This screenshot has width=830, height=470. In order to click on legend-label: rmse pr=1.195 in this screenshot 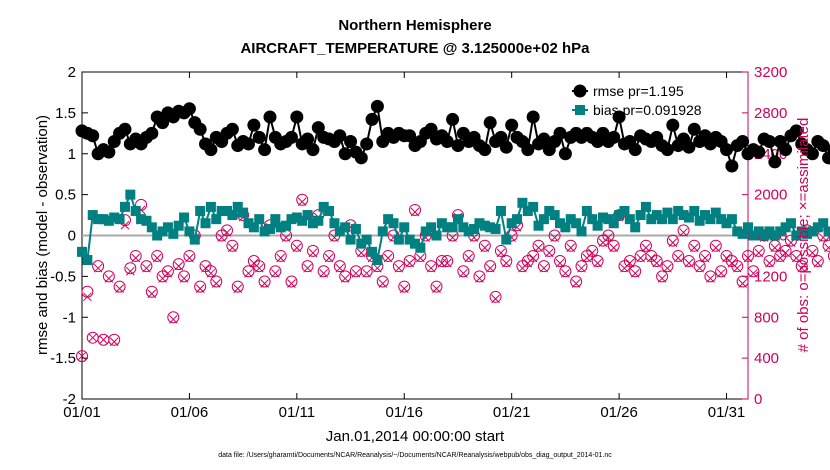, I will do `click(638, 91)`.